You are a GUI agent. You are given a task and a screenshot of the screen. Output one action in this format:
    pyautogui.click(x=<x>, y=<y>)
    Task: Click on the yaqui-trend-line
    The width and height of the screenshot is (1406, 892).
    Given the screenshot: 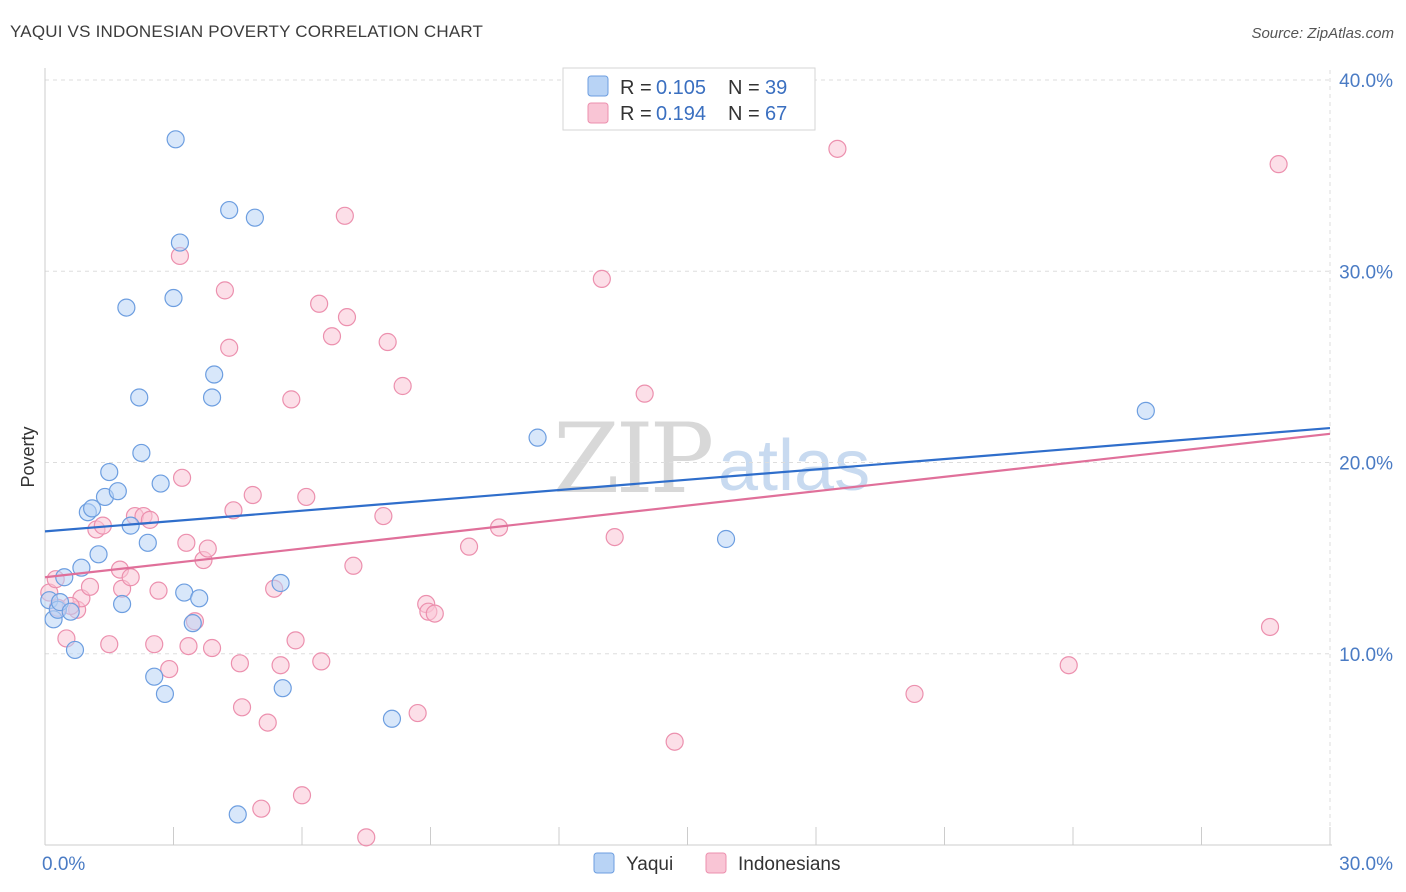 What is the action you would take?
    pyautogui.click(x=687, y=479)
    